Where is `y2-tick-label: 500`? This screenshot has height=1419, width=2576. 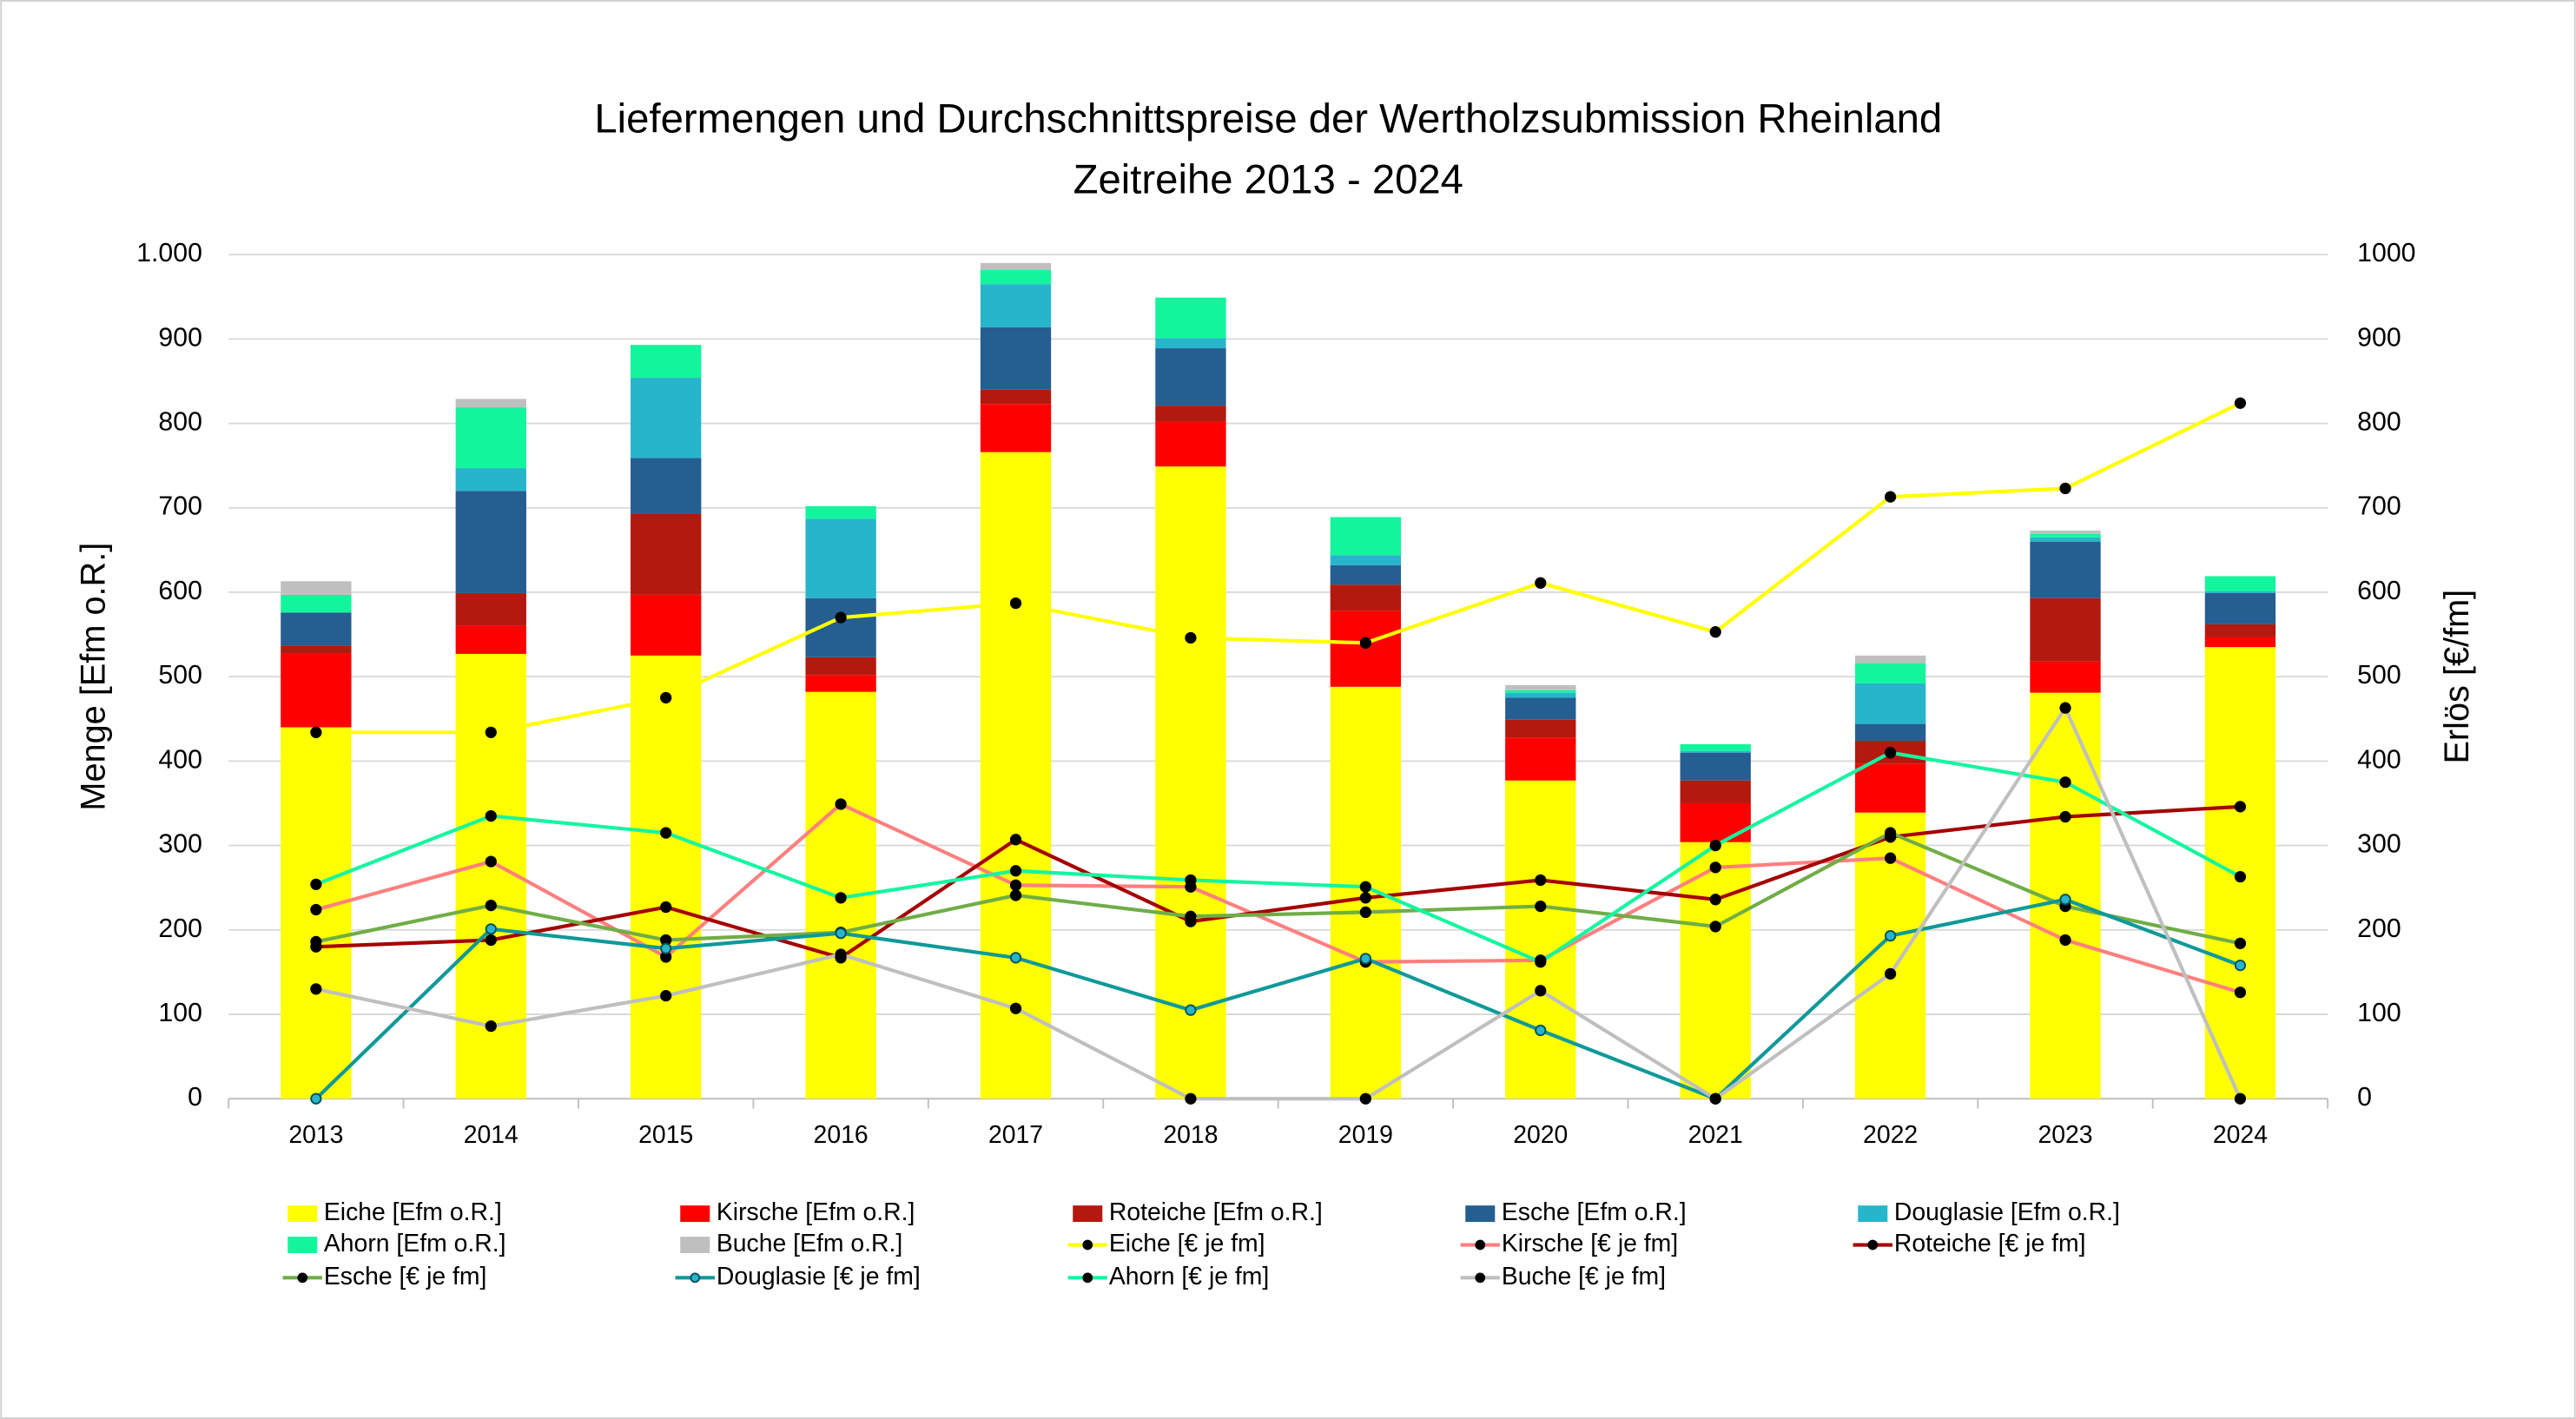 y2-tick-label: 500 is located at coordinates (2379, 675).